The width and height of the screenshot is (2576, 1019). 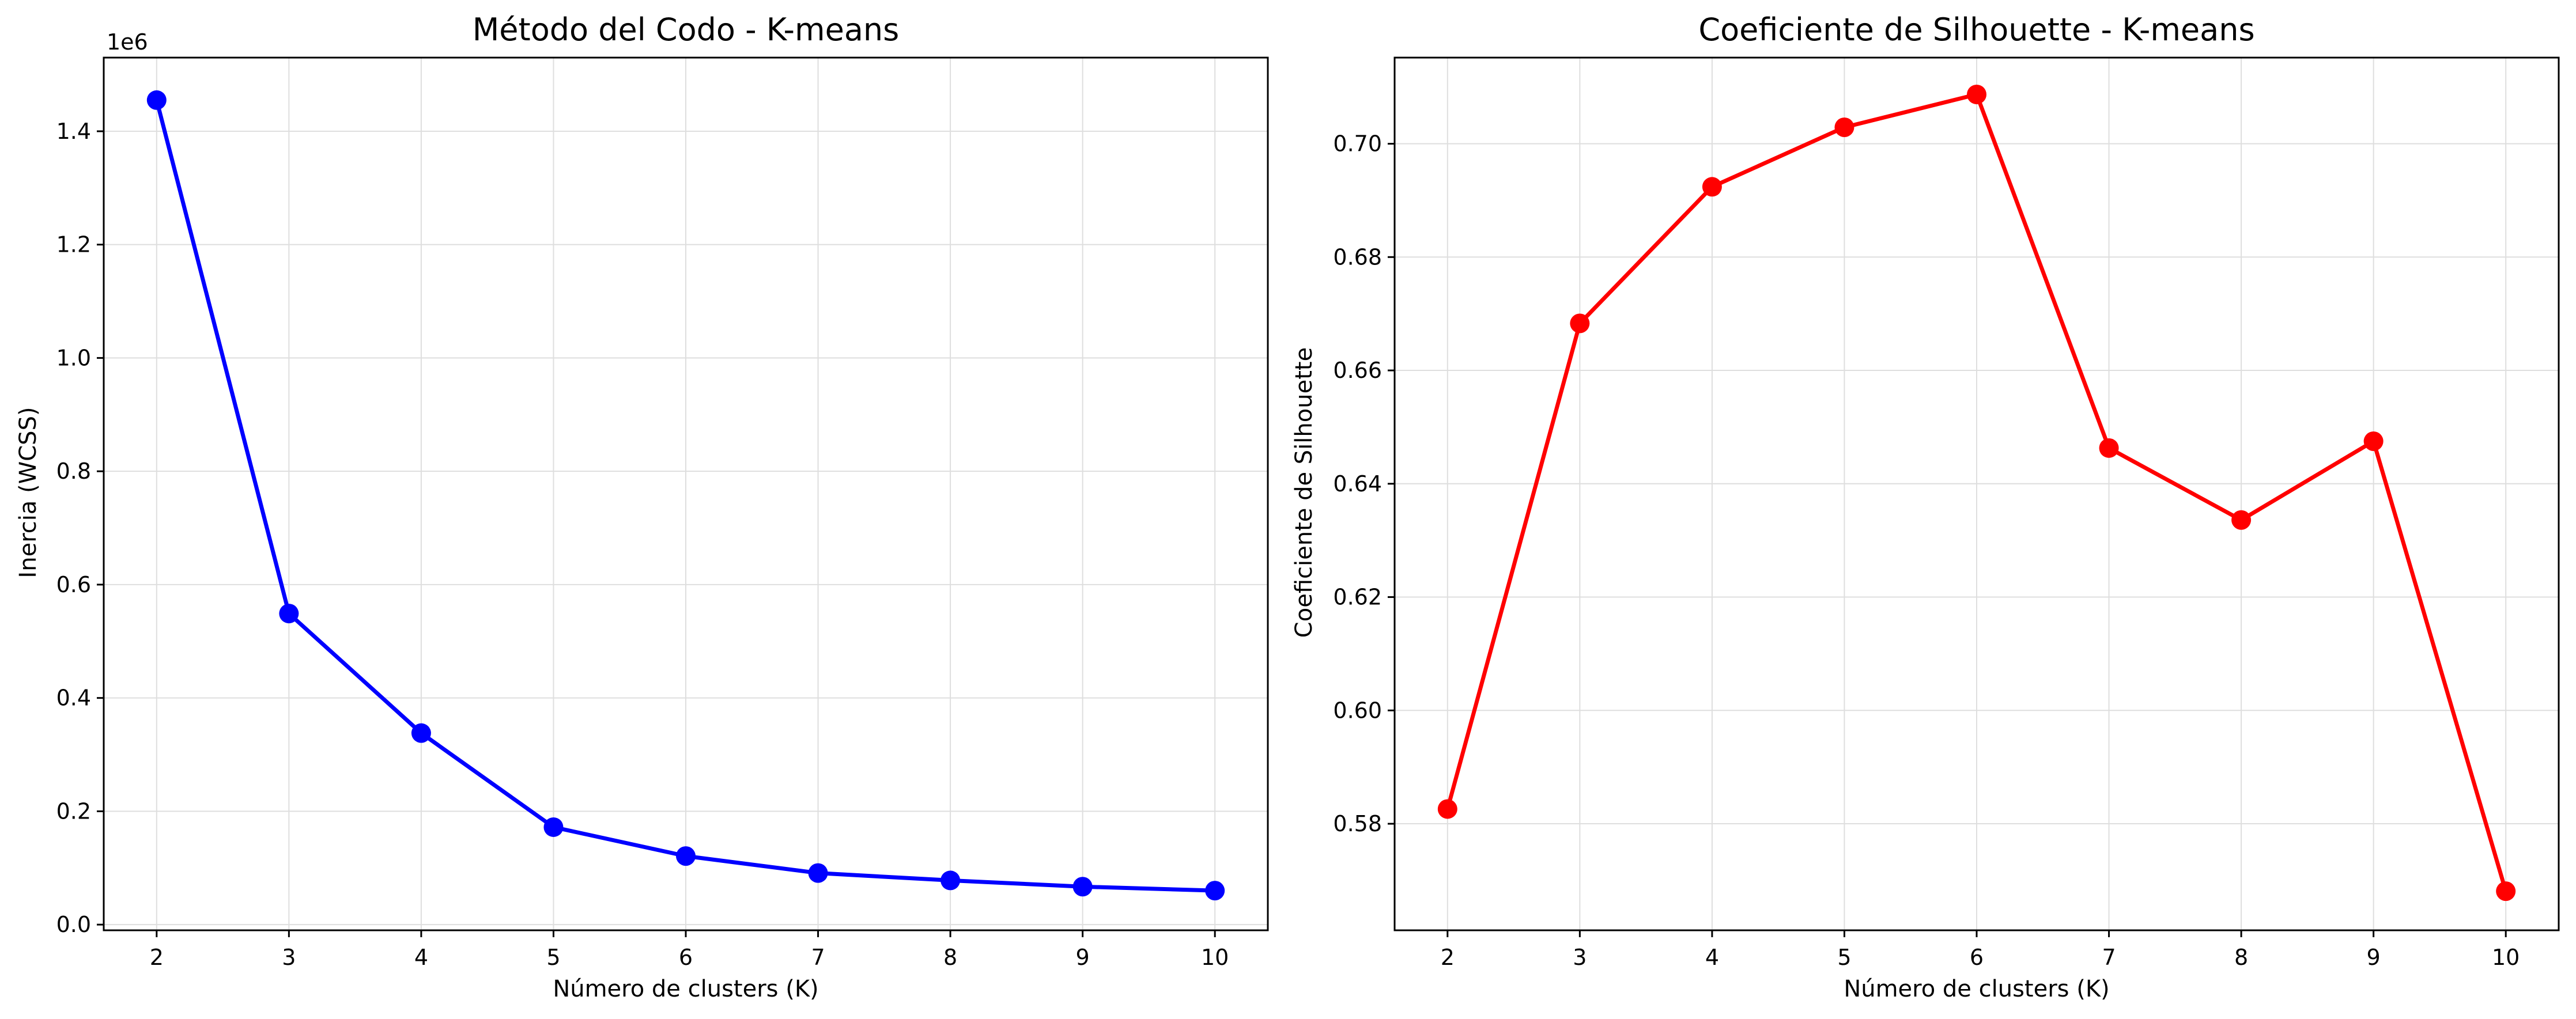 I want to click on chart-title: Método del Codo - K-means, so click(x=686, y=30).